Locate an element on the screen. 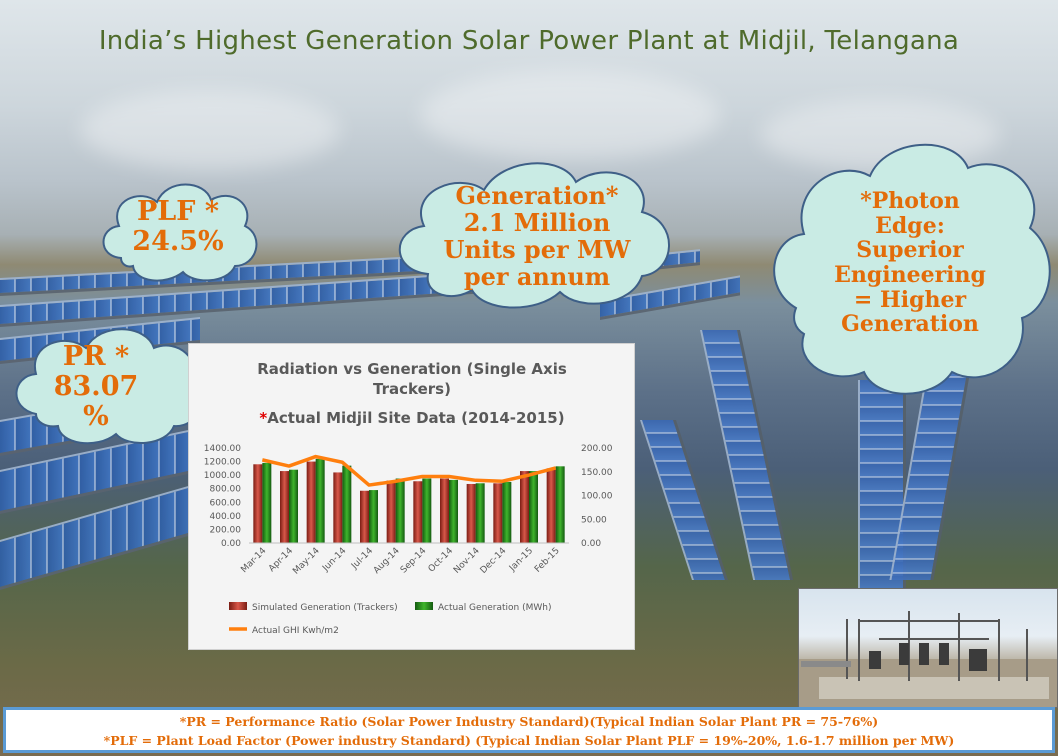  x-tick-label: Oct-14 is located at coordinates (441, 560).